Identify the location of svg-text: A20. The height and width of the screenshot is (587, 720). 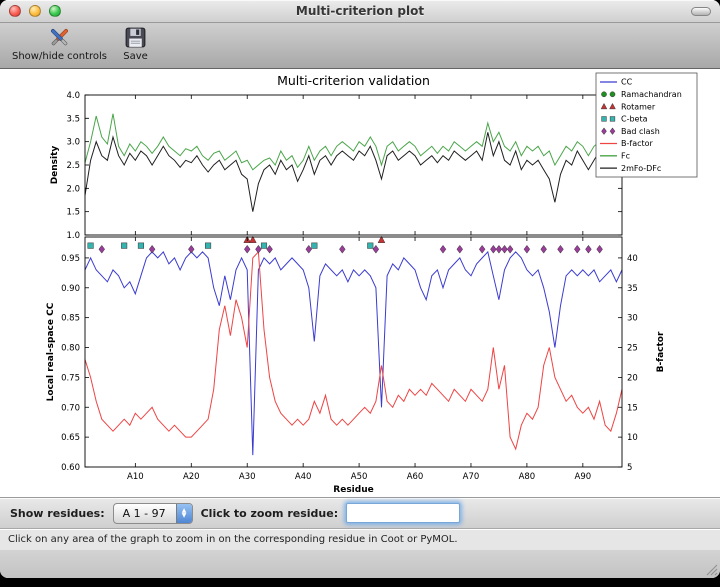
(191, 477).